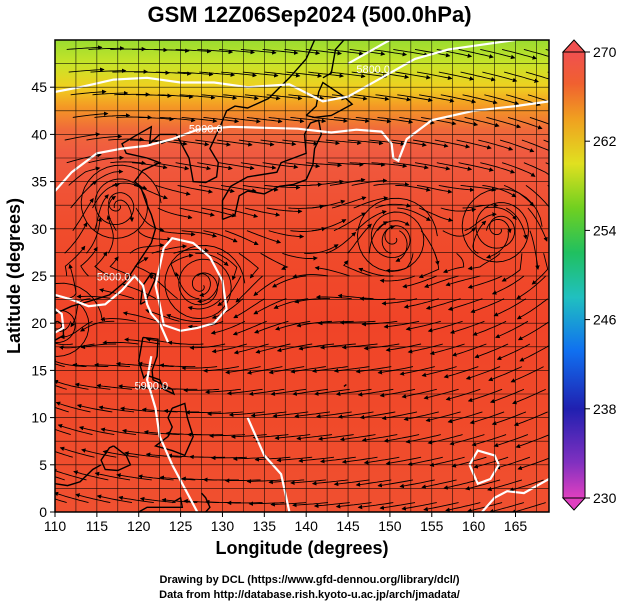 The width and height of the screenshot is (619, 605). Describe the element at coordinates (151, 386) in the screenshot. I see `contour-label: 5900.0` at that location.